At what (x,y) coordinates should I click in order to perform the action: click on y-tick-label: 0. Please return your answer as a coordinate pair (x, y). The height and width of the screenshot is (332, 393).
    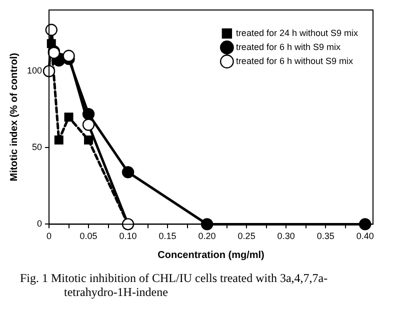
    Looking at the image, I should click on (39, 223).